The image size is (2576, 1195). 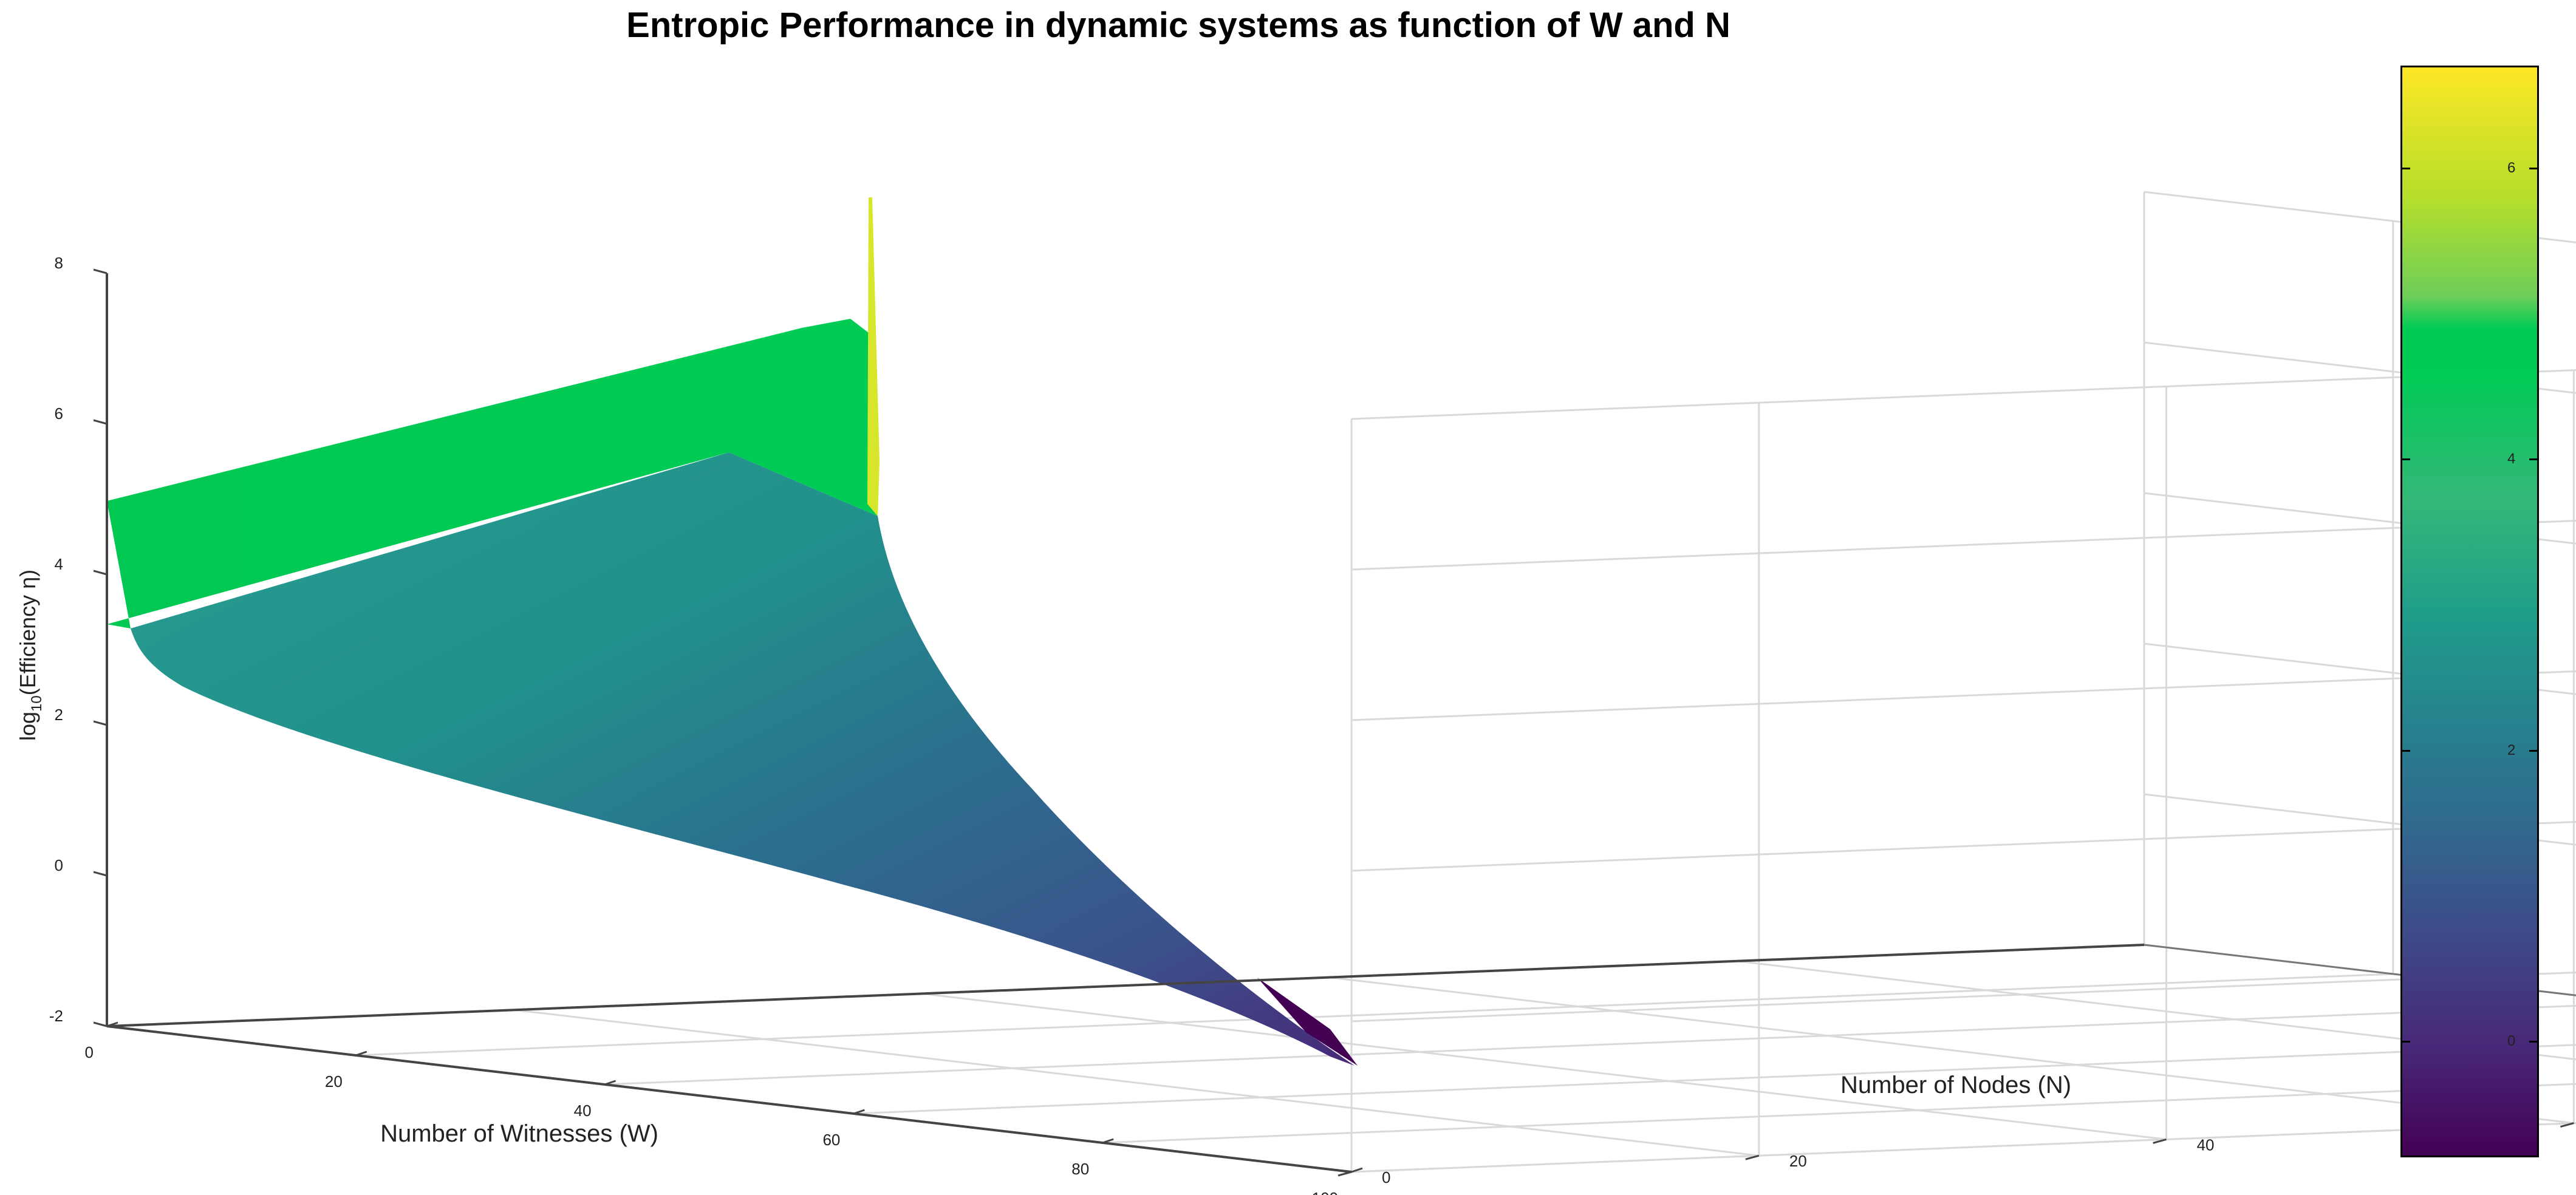 I want to click on x-tick-label: 40, so click(x=583, y=1110).